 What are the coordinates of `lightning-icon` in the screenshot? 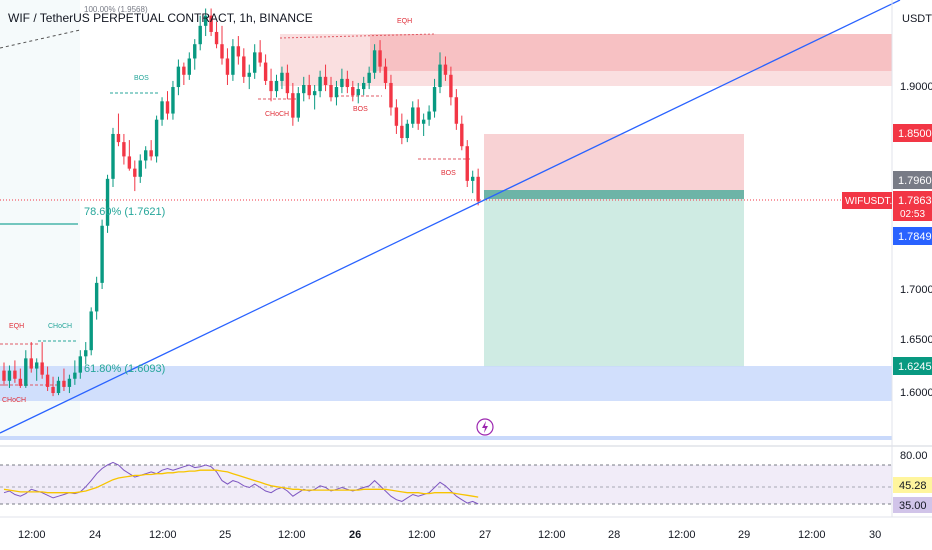 It's located at (485, 427).